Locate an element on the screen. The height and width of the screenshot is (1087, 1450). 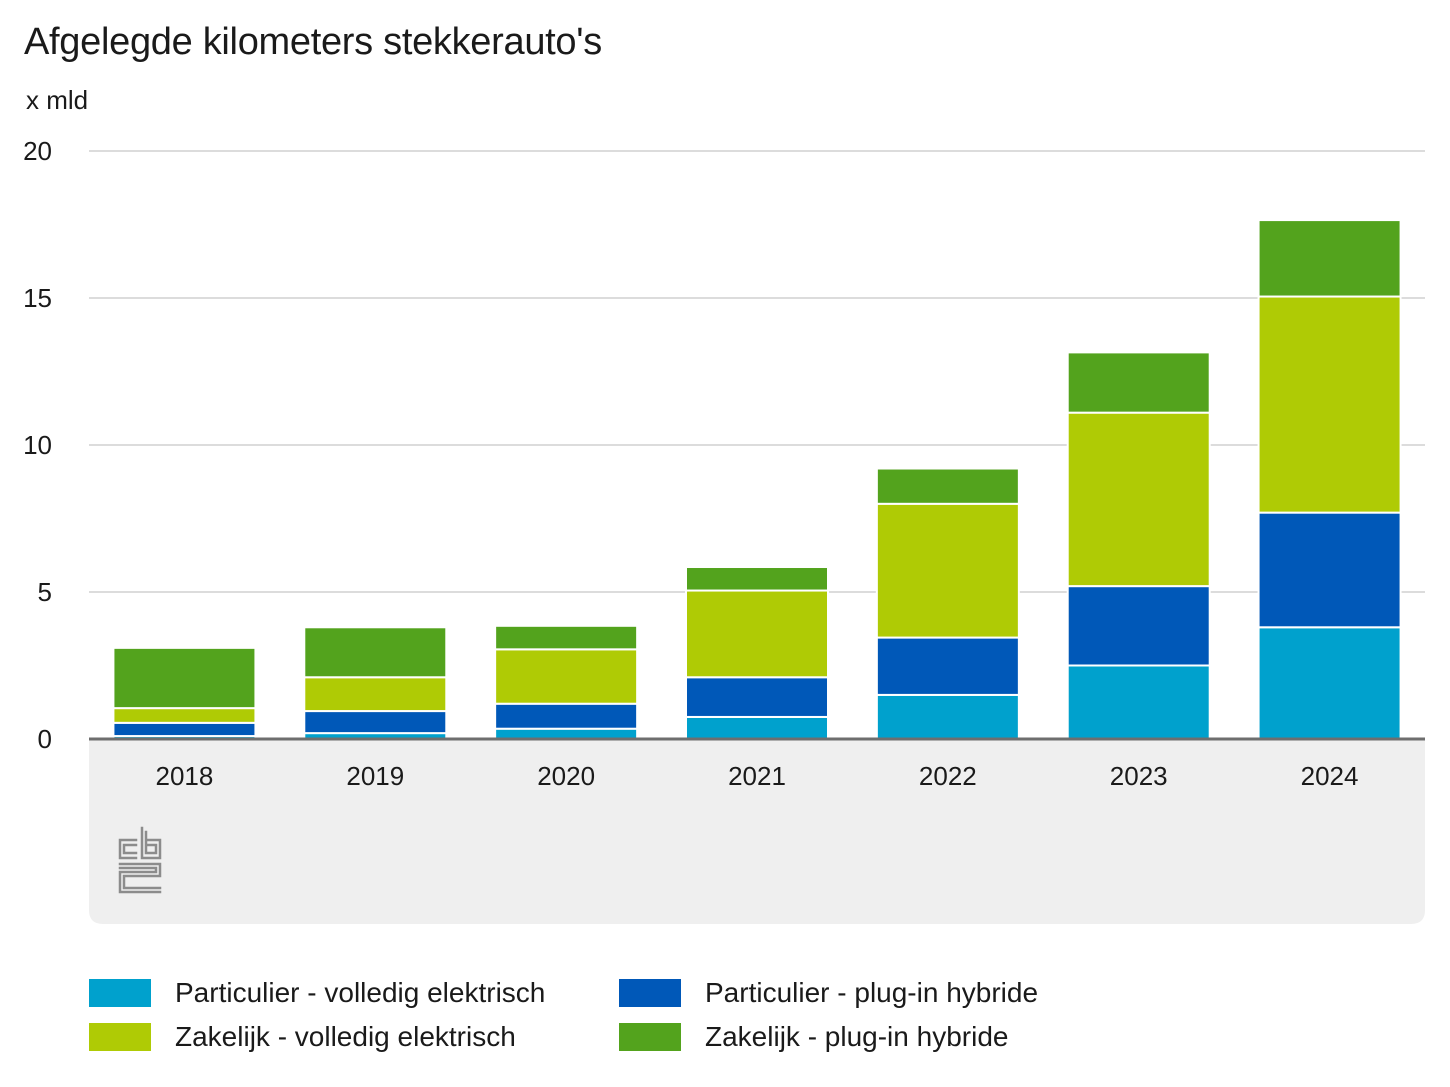
y-tick-labels: 0 5 10 15 20 is located at coordinates (37, 445).